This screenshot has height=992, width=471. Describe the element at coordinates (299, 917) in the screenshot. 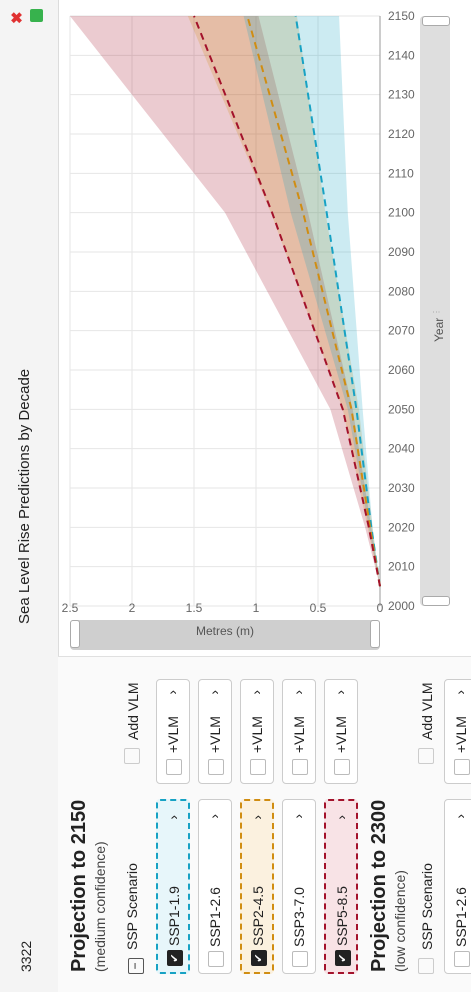

I see `ssp-label: SSP3-7.0` at that location.